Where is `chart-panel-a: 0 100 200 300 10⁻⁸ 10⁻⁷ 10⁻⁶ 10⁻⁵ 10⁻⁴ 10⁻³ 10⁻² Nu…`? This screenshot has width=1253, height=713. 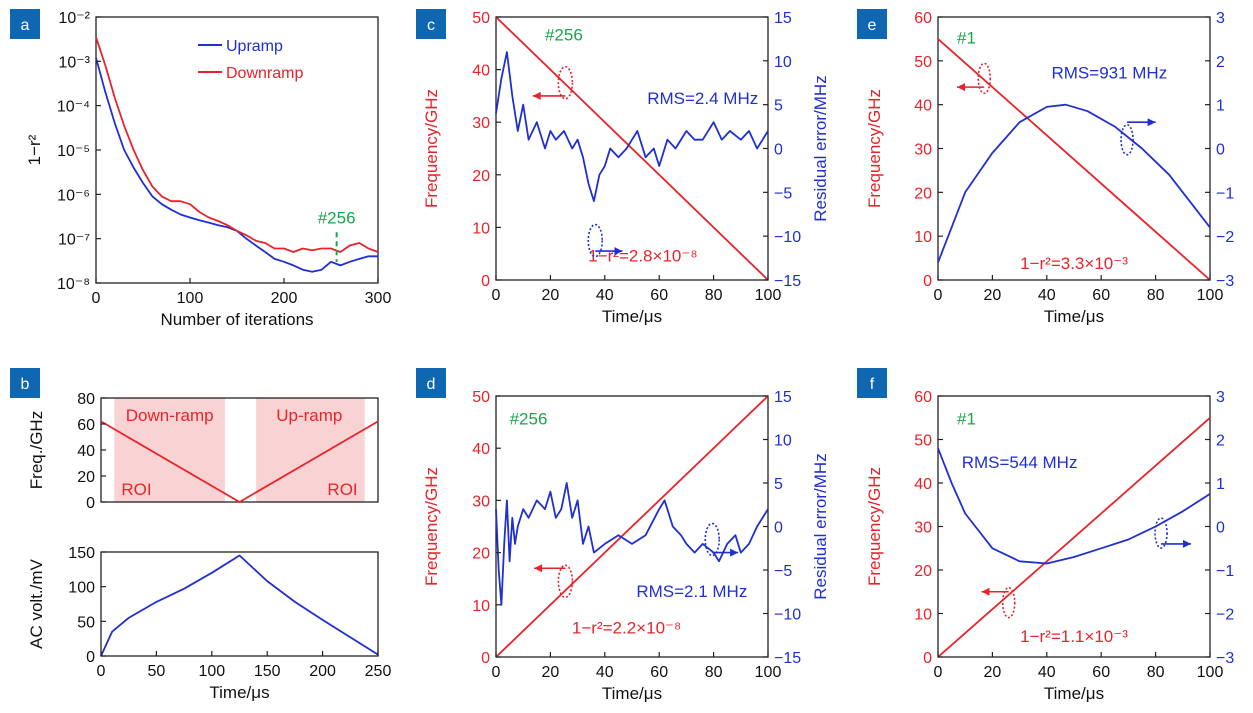
chart-panel-a: 0 100 200 300 10⁻⁸ 10⁻⁷ 10⁻⁶ 10⁻⁵ 10⁻⁴ 10⁻³ 10⁻² Nu… is located at coordinates (200, 169).